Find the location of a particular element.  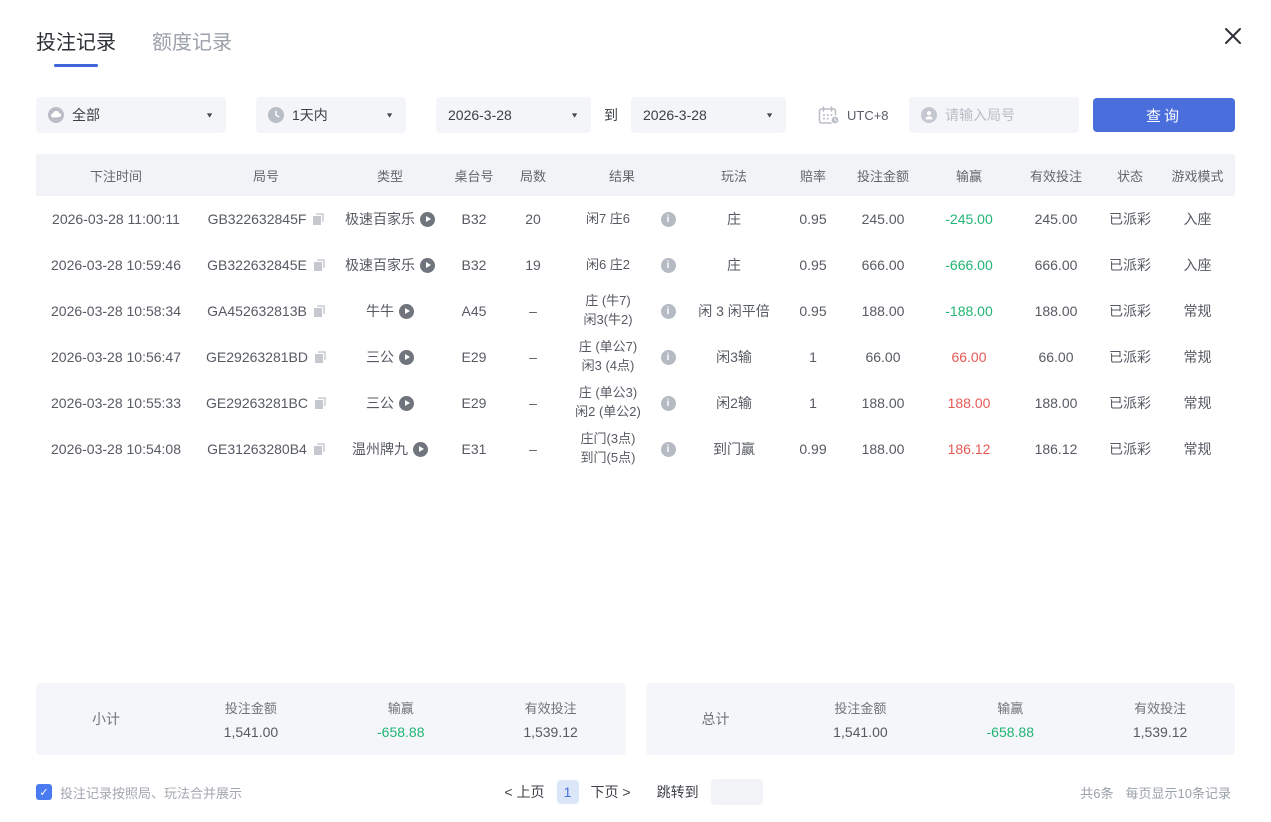

odds-cell: 1 is located at coordinates (813, 357).